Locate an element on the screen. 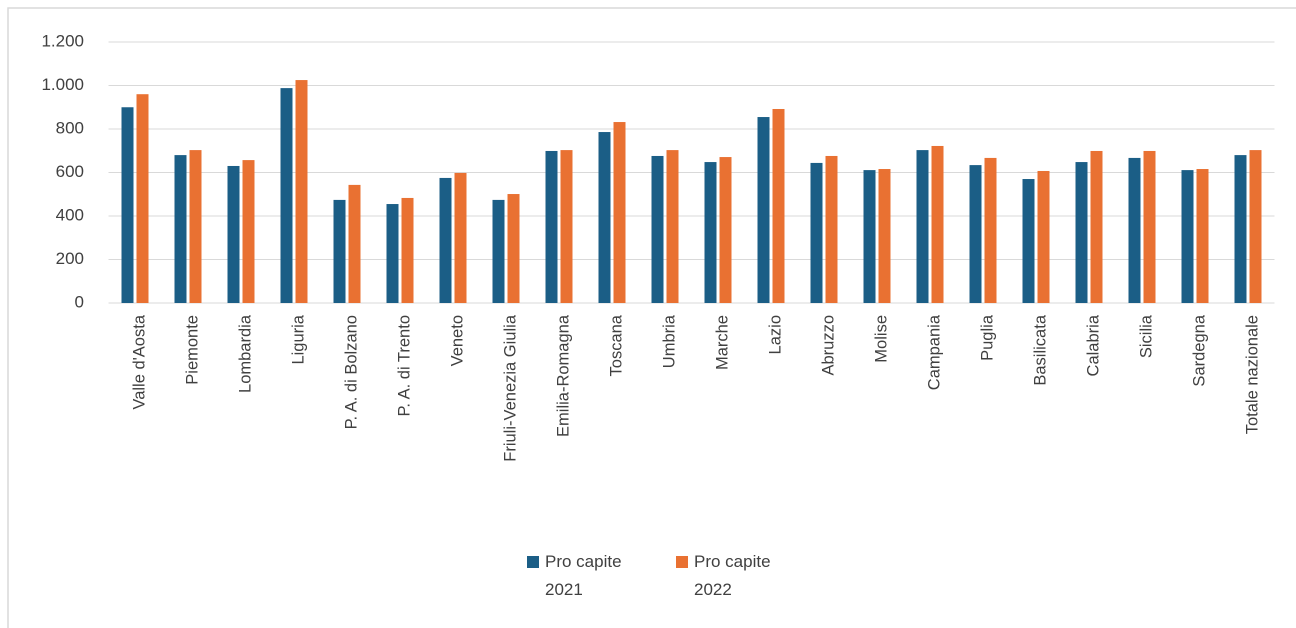 Image resolution: width=1296 pixels, height=628 pixels. x-tick-label: Sicilia is located at coordinates (1146, 336).